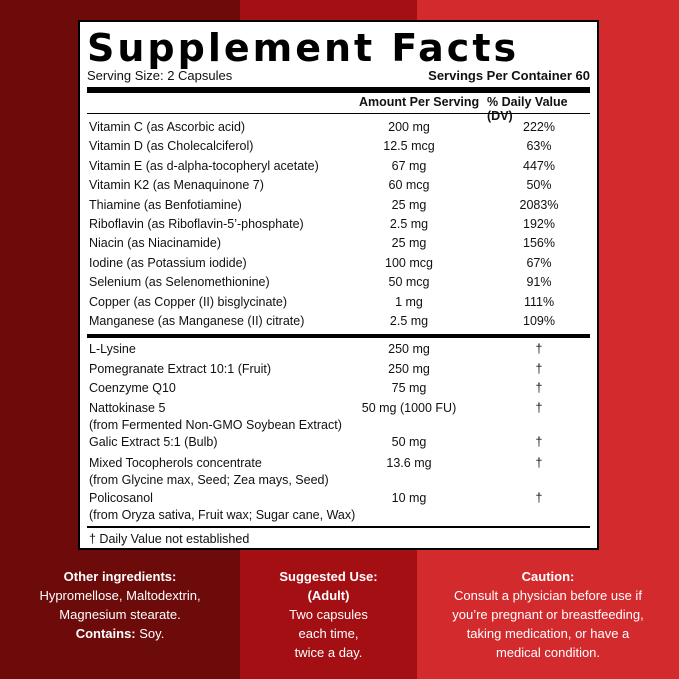  What do you see at coordinates (539, 165) in the screenshot?
I see `nutrient-dv: 447%` at bounding box center [539, 165].